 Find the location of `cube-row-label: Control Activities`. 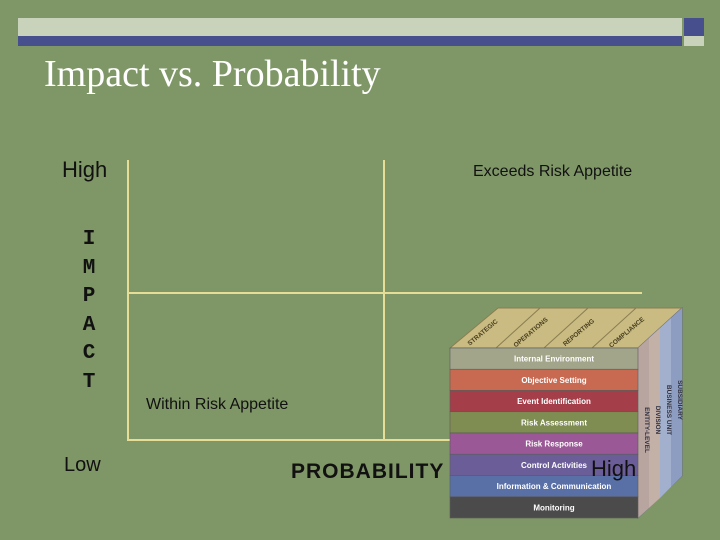

cube-row-label: Control Activities is located at coordinates (554, 465).